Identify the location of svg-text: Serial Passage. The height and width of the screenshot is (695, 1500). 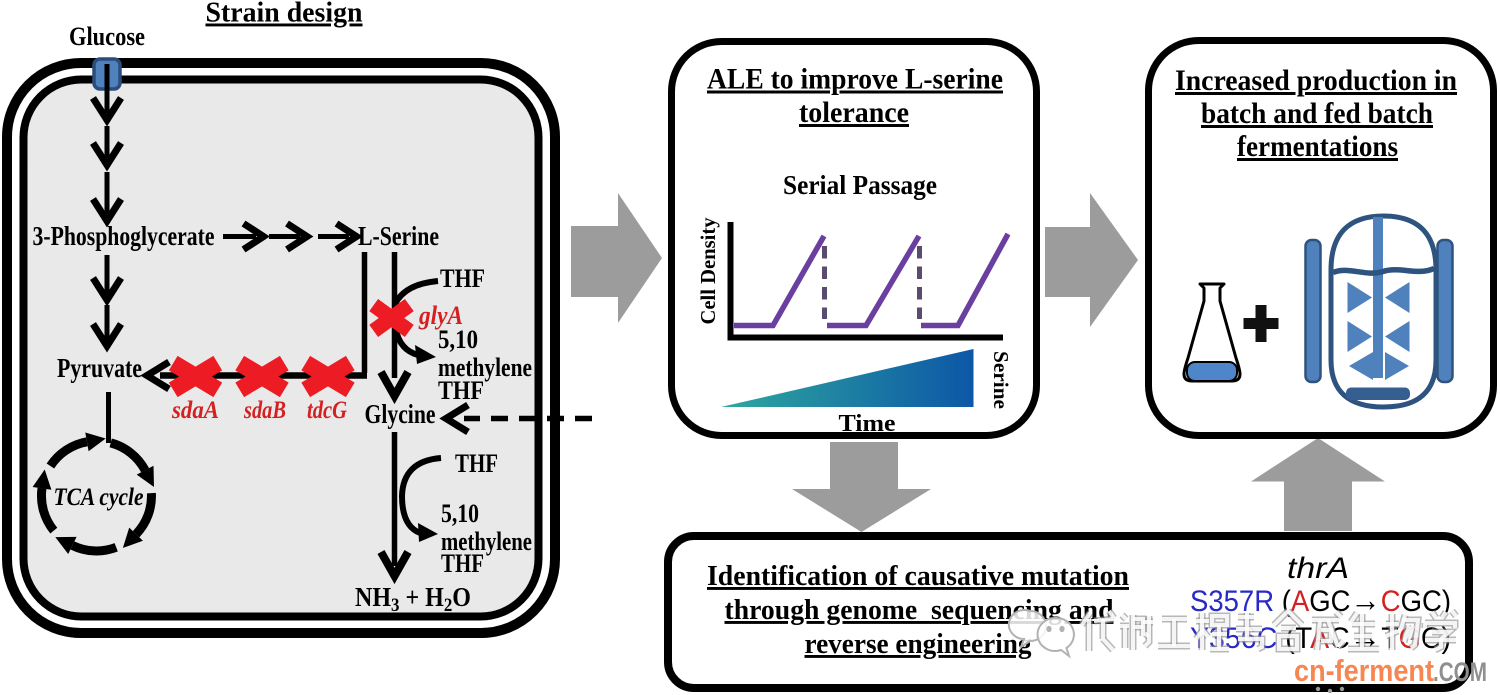
(860, 185).